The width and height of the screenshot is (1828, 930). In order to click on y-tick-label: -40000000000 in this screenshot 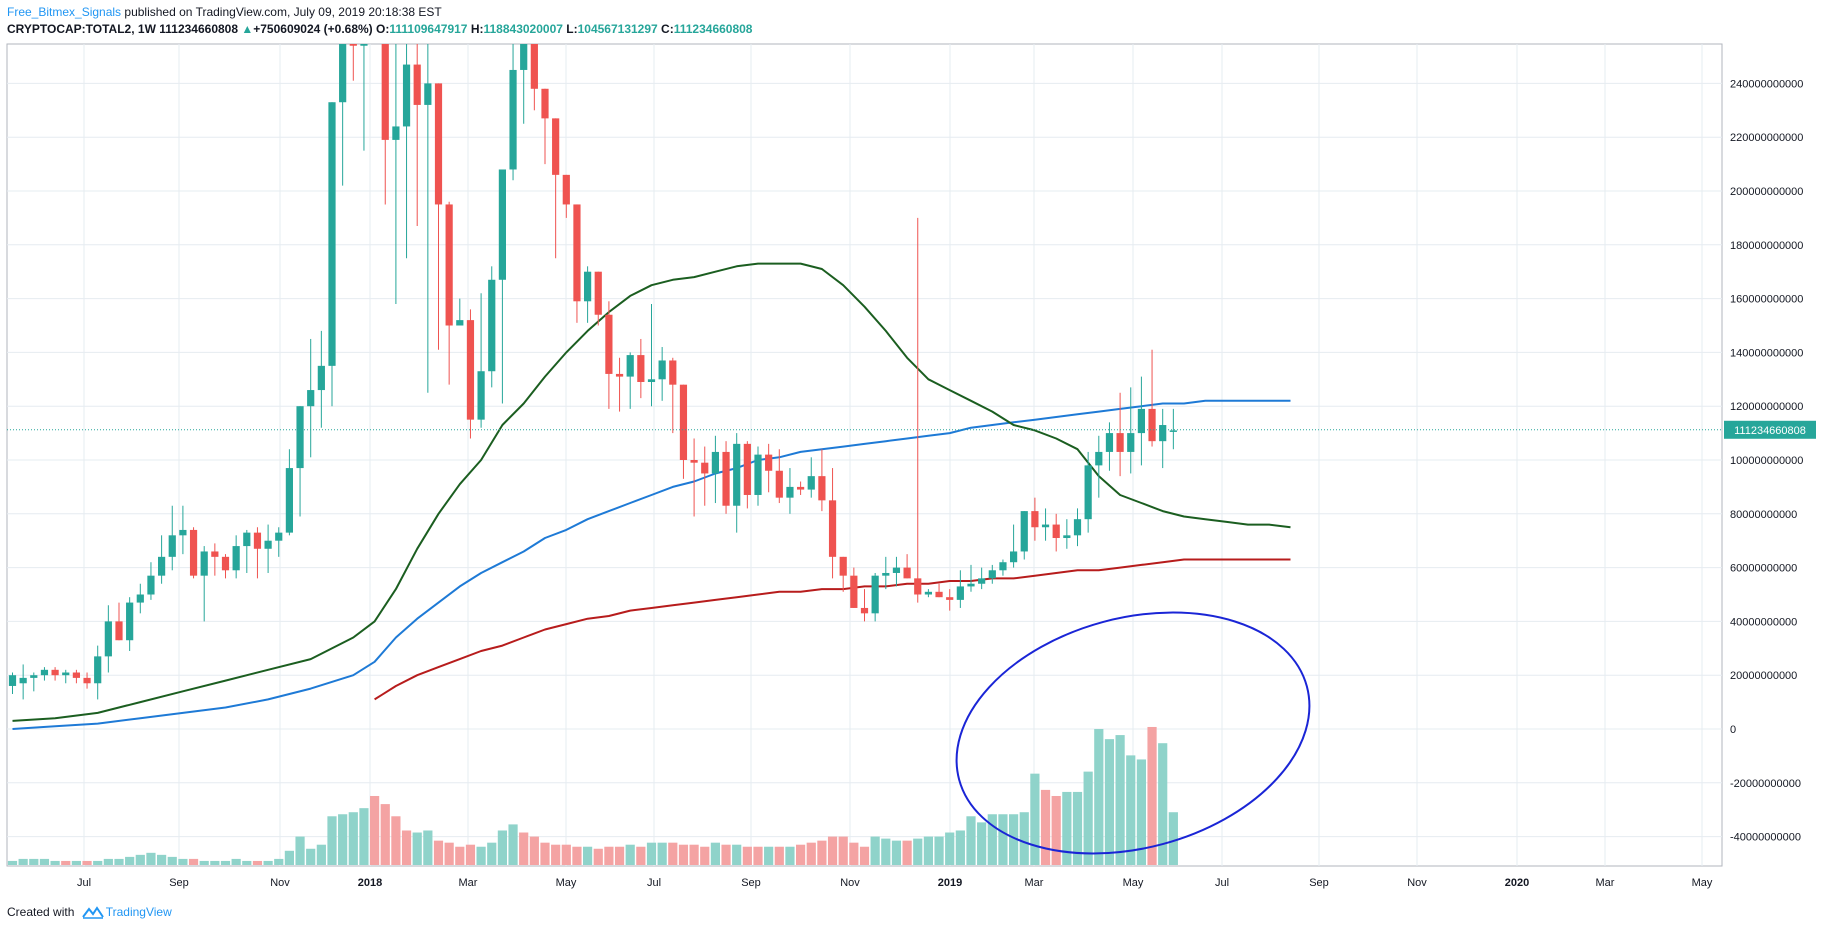, I will do `click(1765, 838)`.